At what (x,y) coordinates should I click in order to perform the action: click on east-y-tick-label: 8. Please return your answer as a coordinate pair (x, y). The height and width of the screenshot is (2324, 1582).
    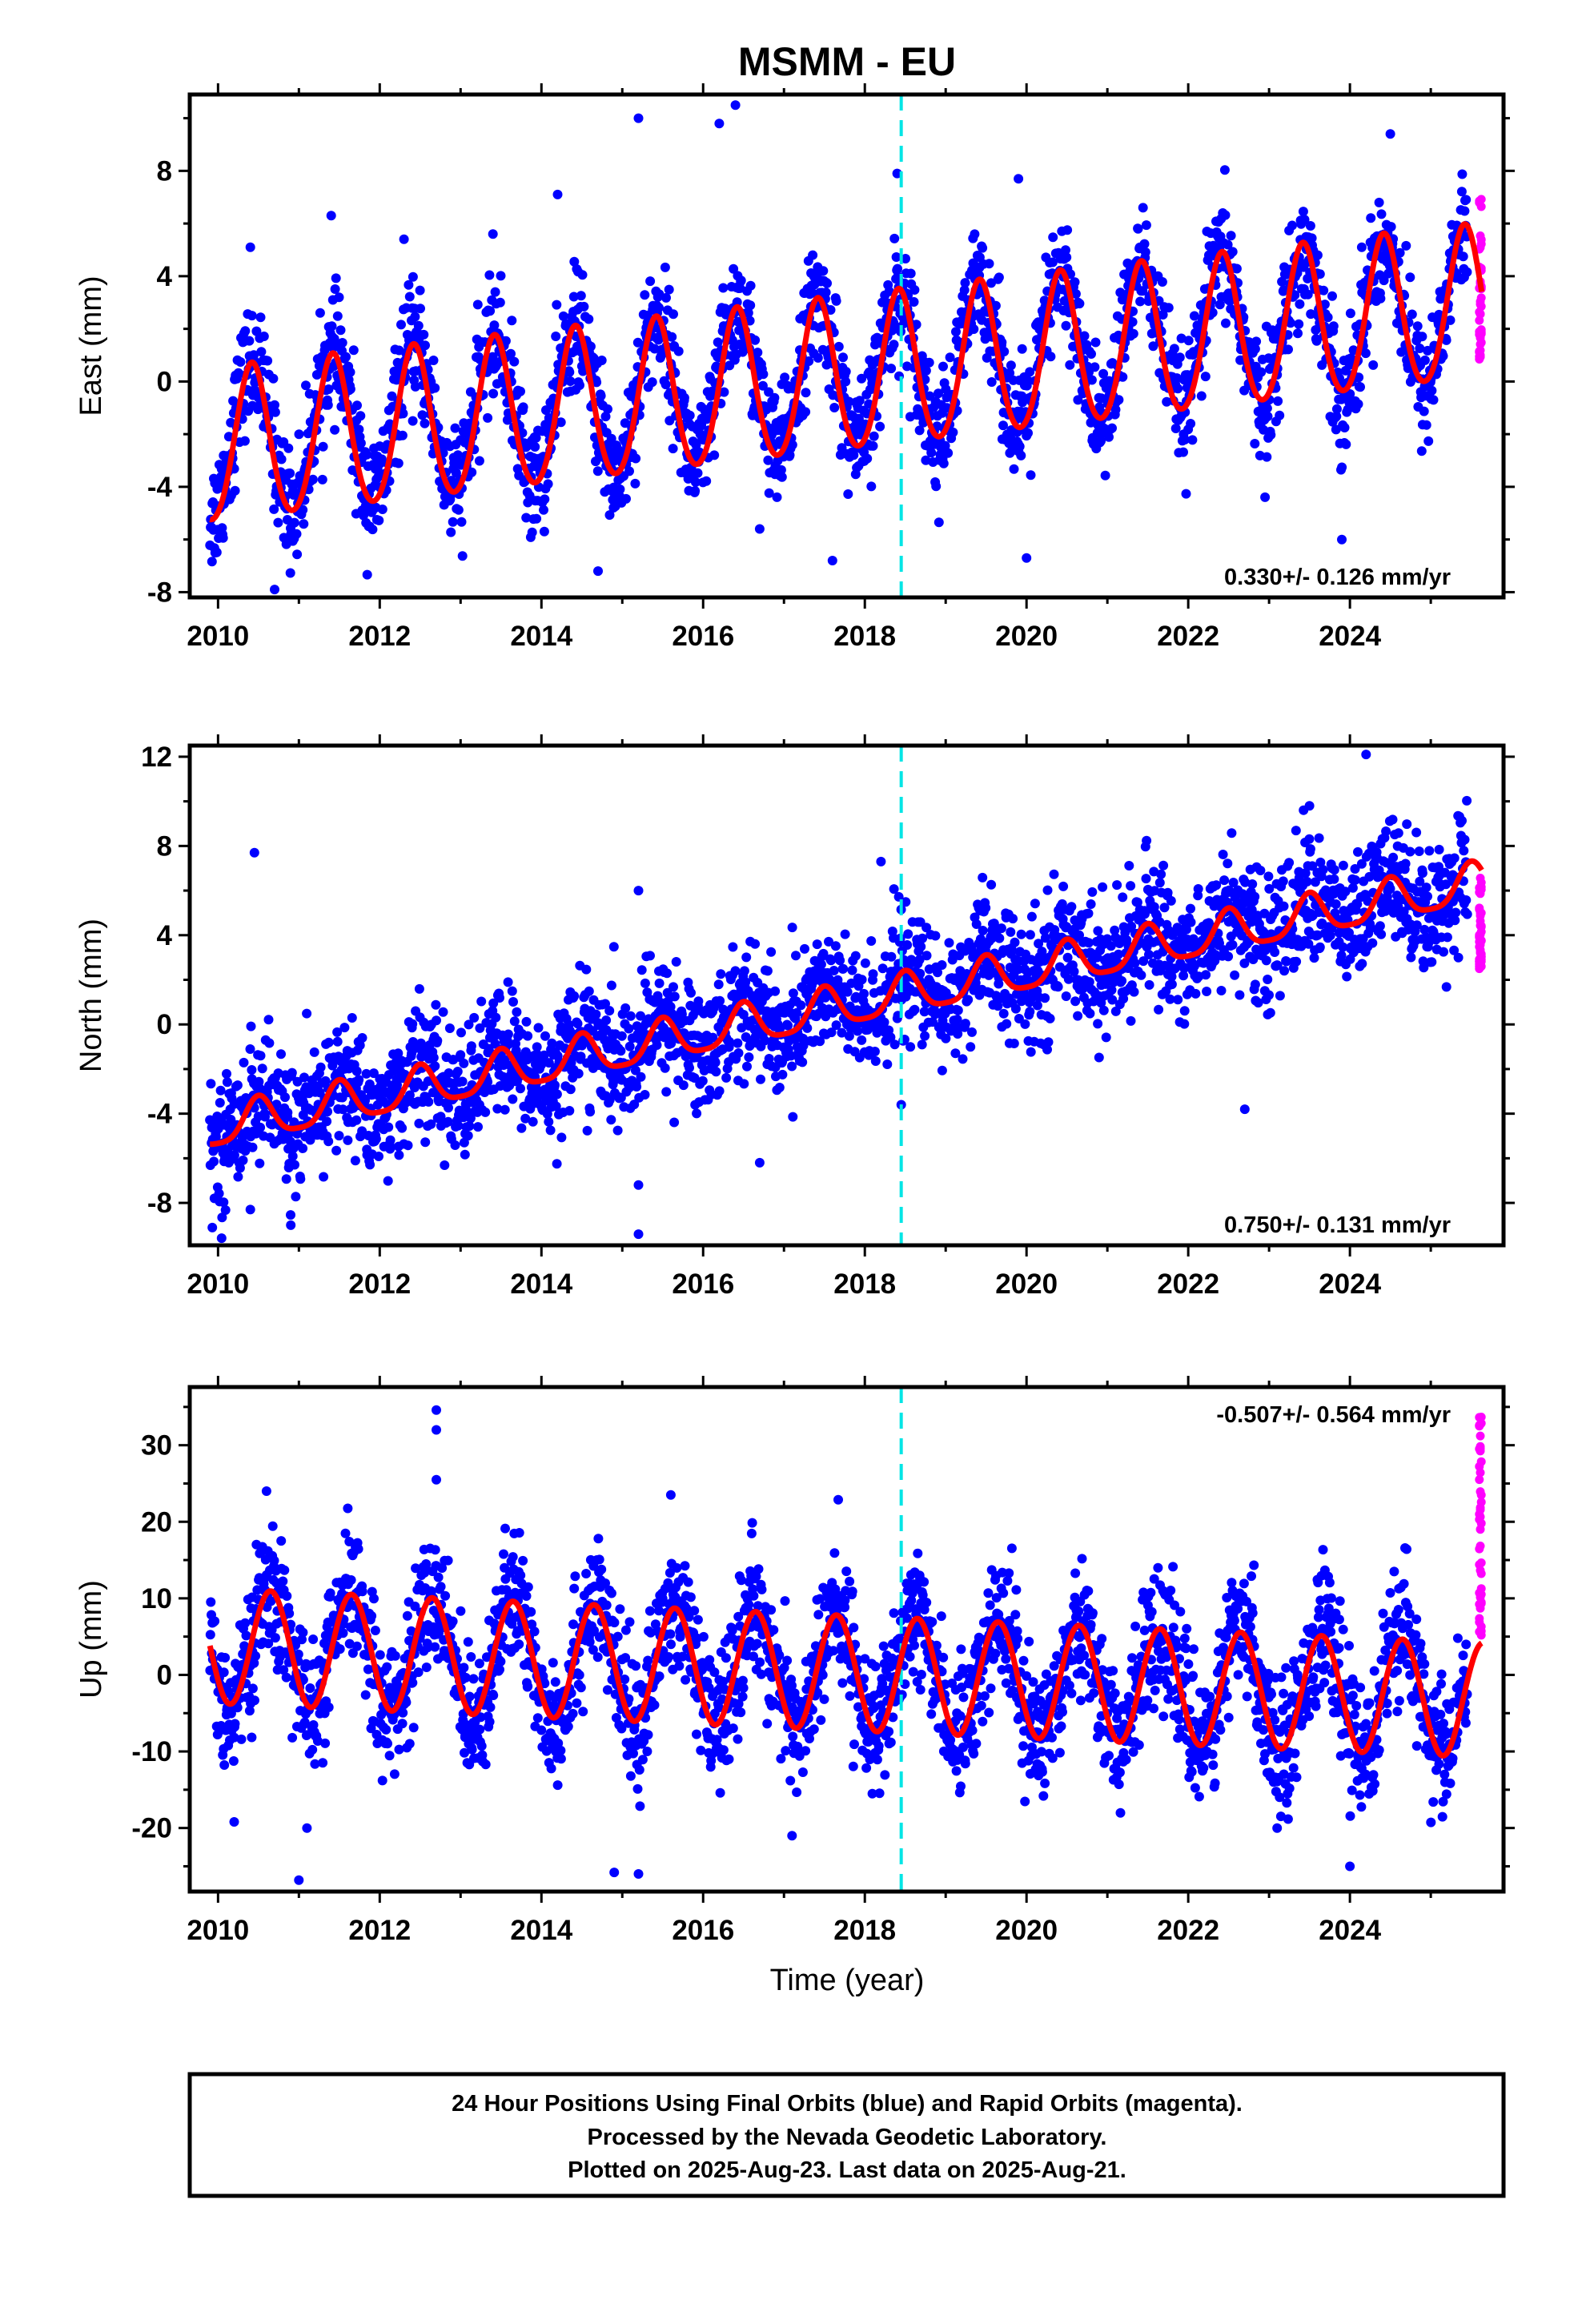
    Looking at the image, I should click on (164, 171).